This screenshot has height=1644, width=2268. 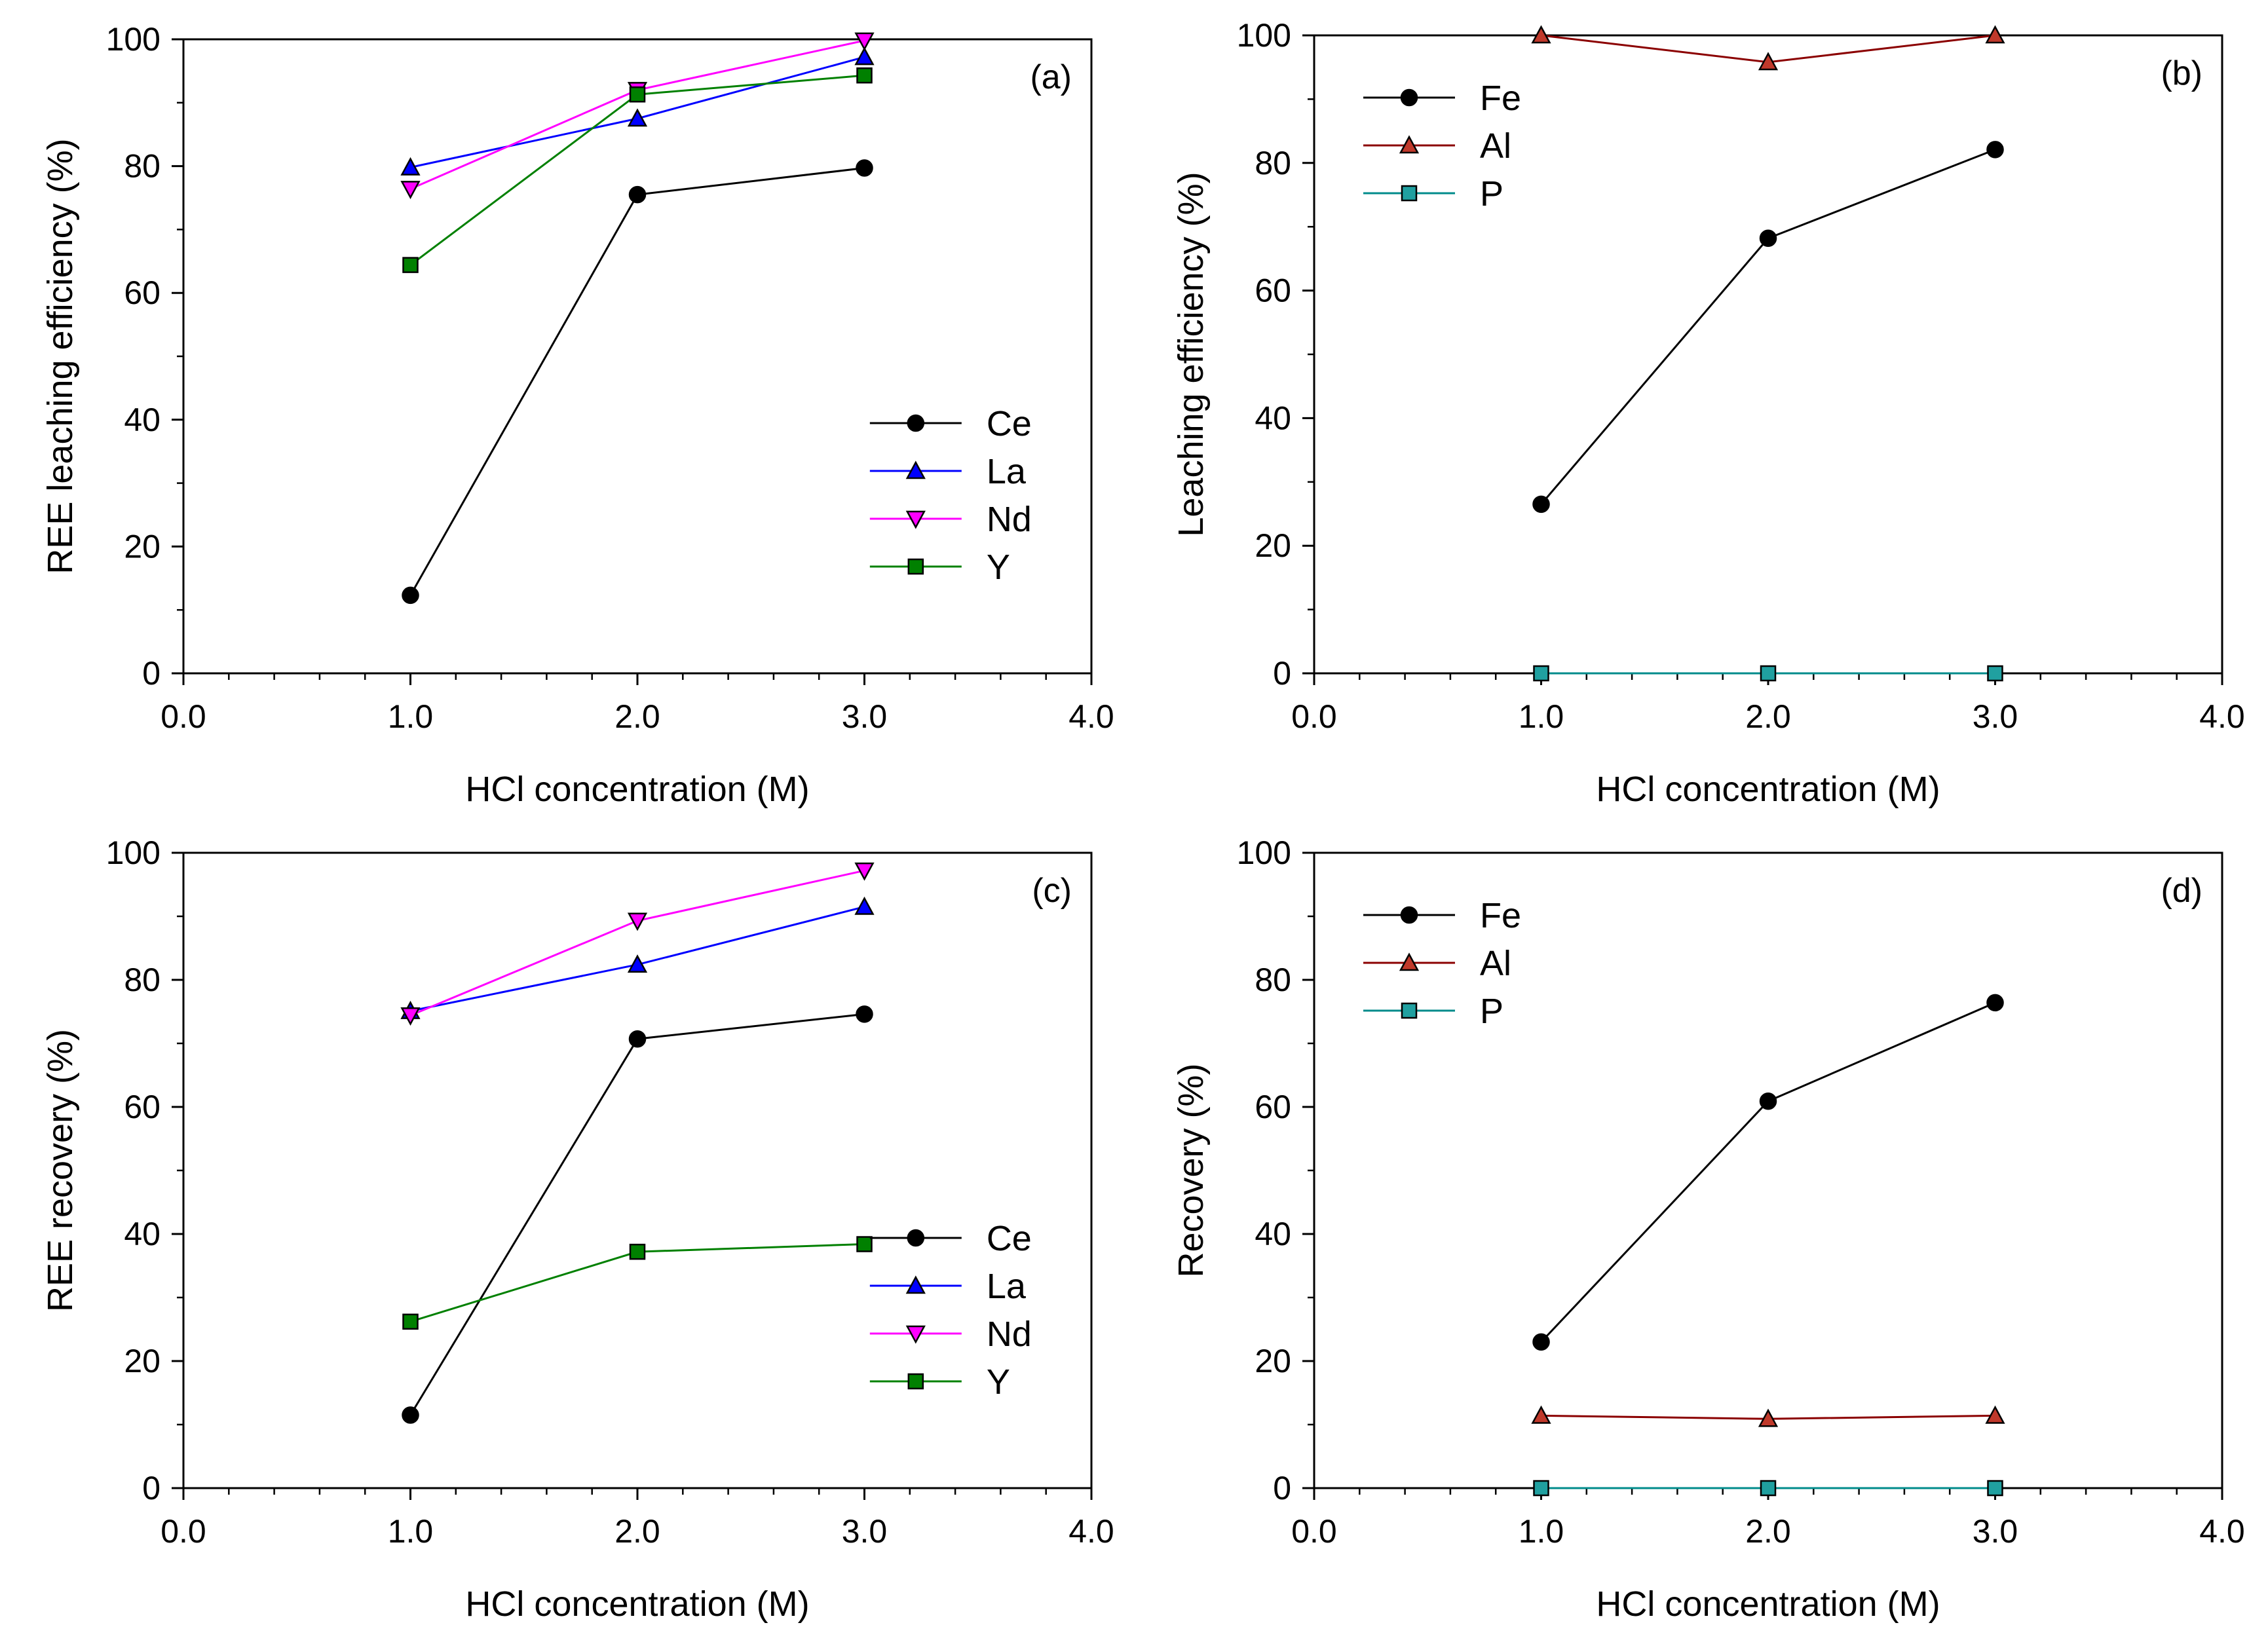 What do you see at coordinates (2181, 73) in the screenshot?
I see `panel-label: (b)` at bounding box center [2181, 73].